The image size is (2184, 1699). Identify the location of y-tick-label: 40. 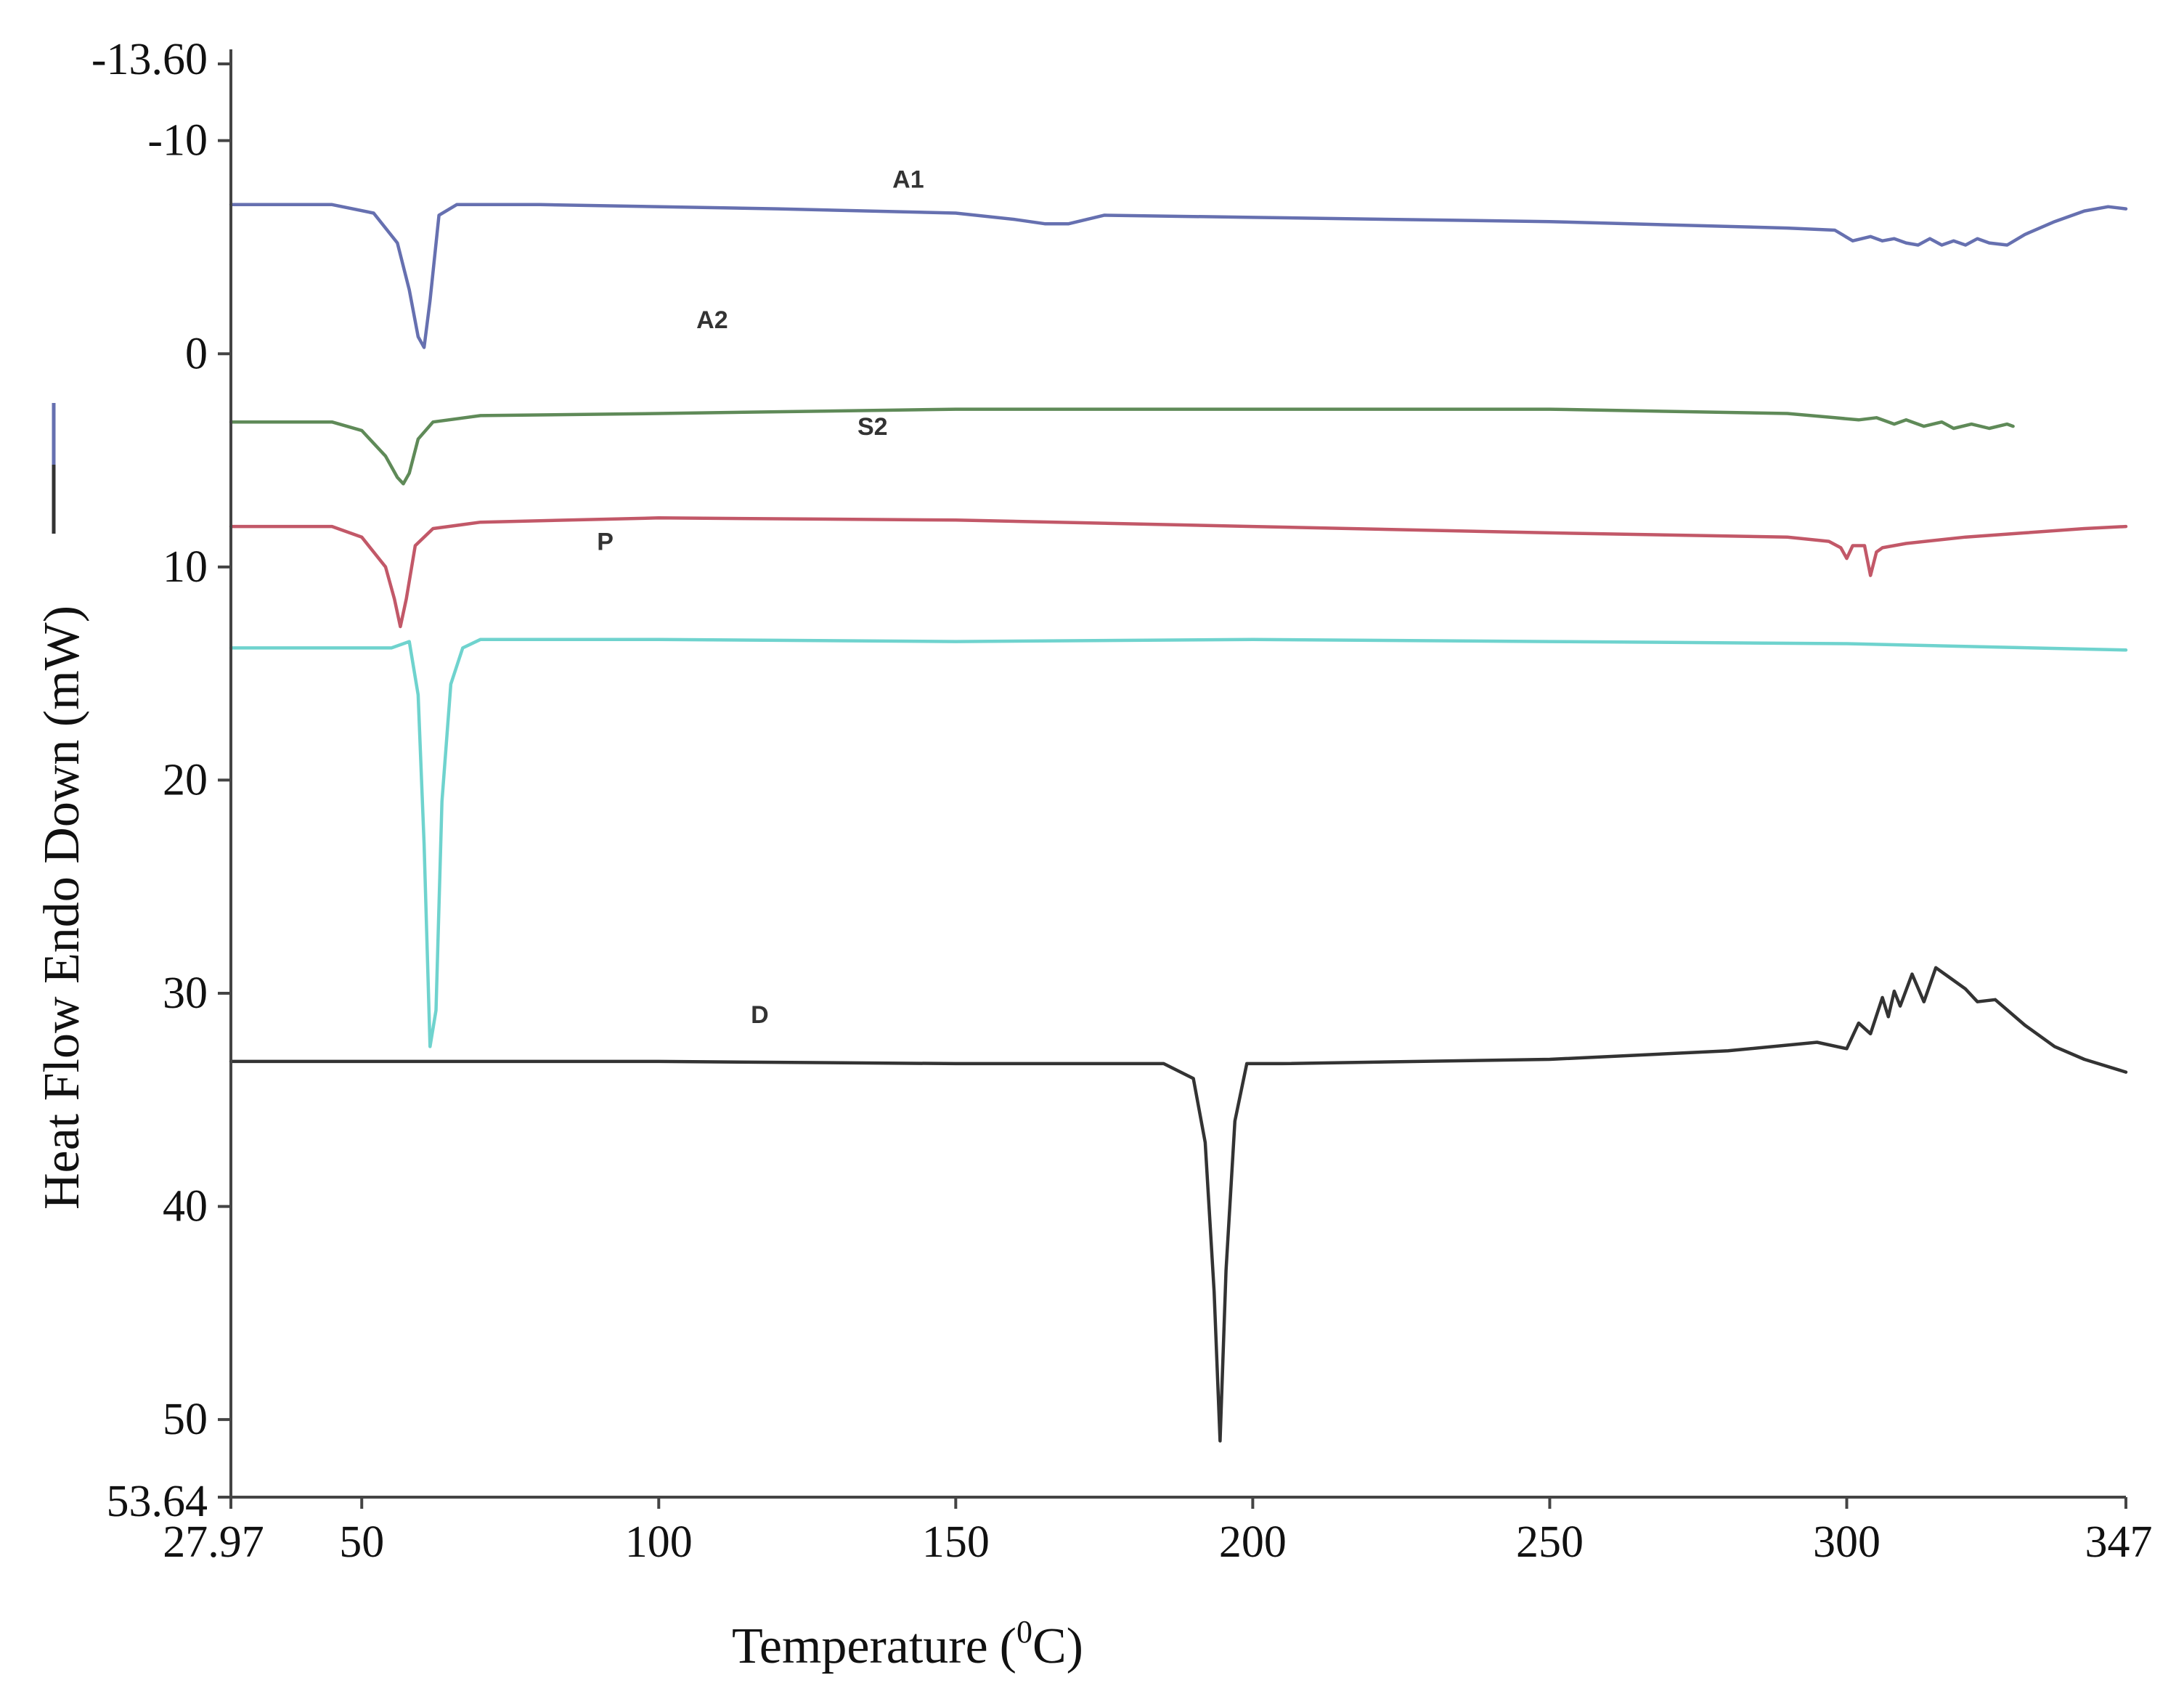
(185, 1206).